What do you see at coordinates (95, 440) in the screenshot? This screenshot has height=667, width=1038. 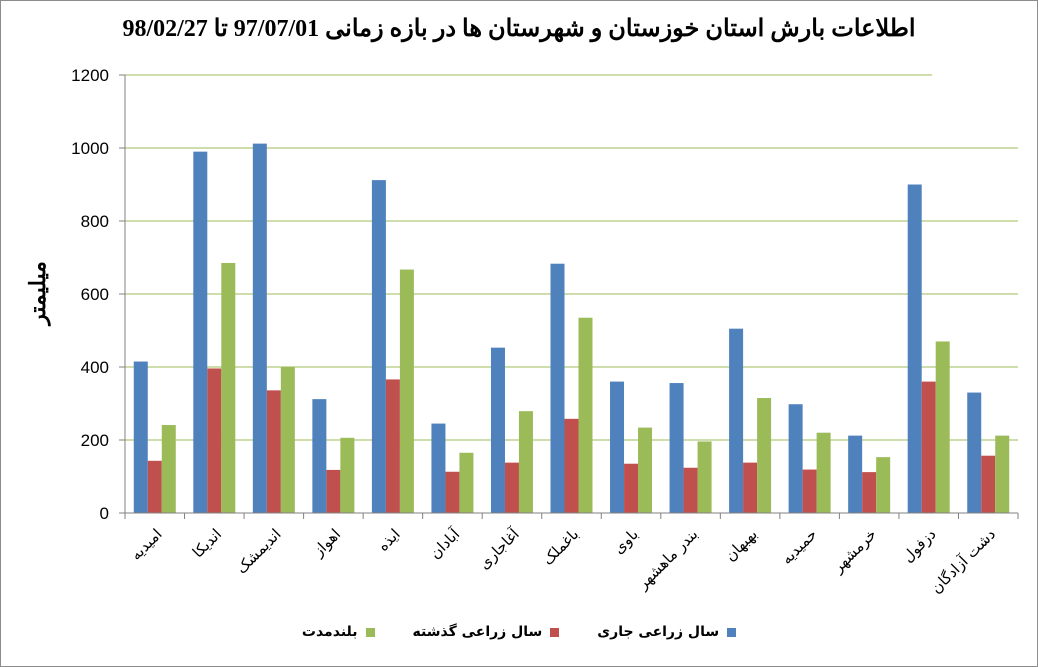 I see `y-tick-label: 200` at bounding box center [95, 440].